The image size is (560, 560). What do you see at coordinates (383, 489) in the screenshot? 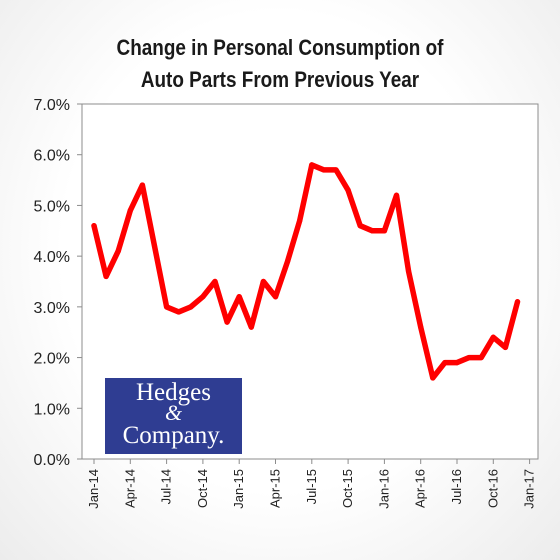
I see `x-tick-label: Jan-16` at bounding box center [383, 489].